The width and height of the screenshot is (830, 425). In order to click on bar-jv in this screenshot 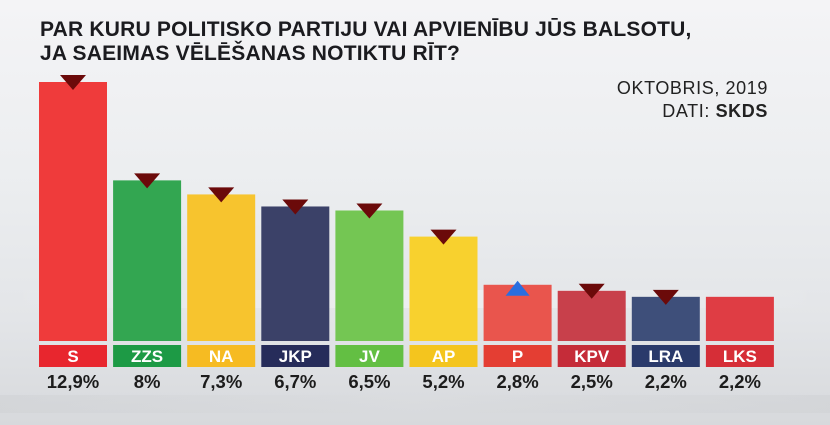, I will do `click(369, 275)`.